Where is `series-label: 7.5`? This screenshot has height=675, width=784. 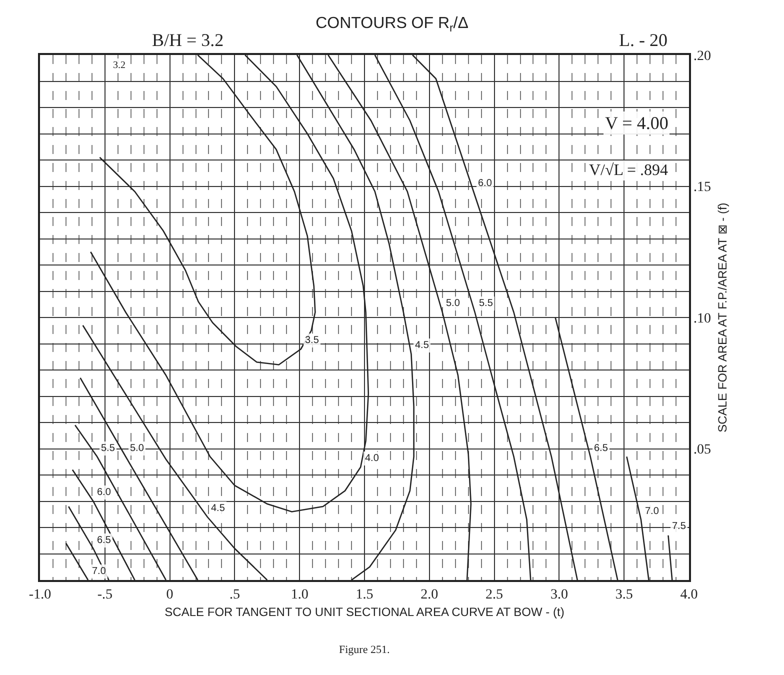 series-label: 7.5 is located at coordinates (679, 526).